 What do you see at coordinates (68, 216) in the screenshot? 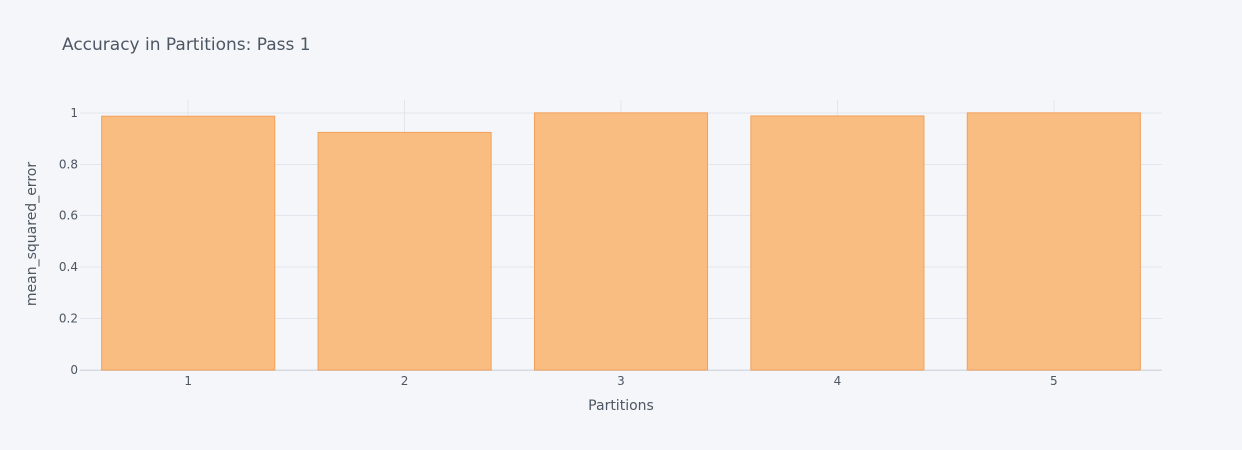
I see `y-tick-label: 0.6` at bounding box center [68, 216].